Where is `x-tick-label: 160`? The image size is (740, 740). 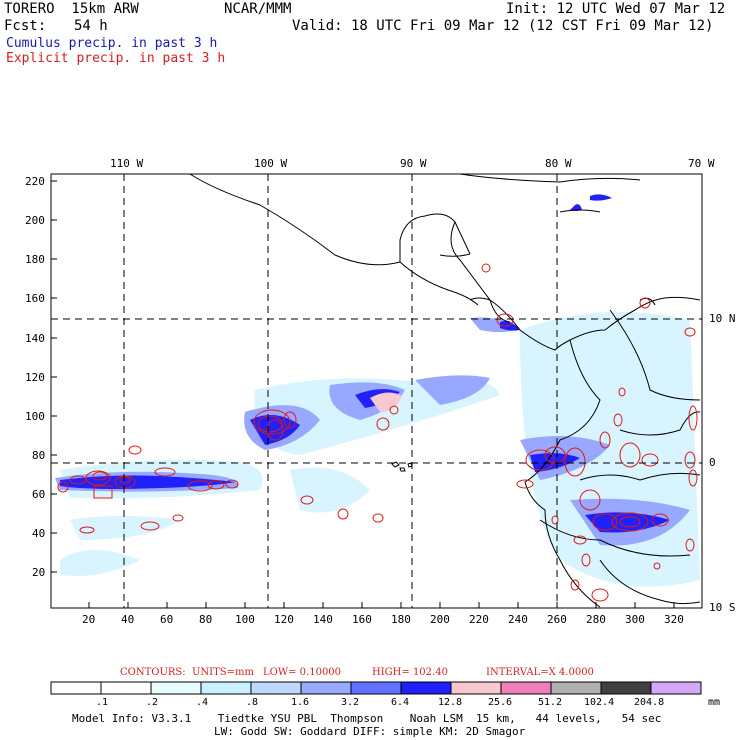
x-tick-label: 160 is located at coordinates (362, 619).